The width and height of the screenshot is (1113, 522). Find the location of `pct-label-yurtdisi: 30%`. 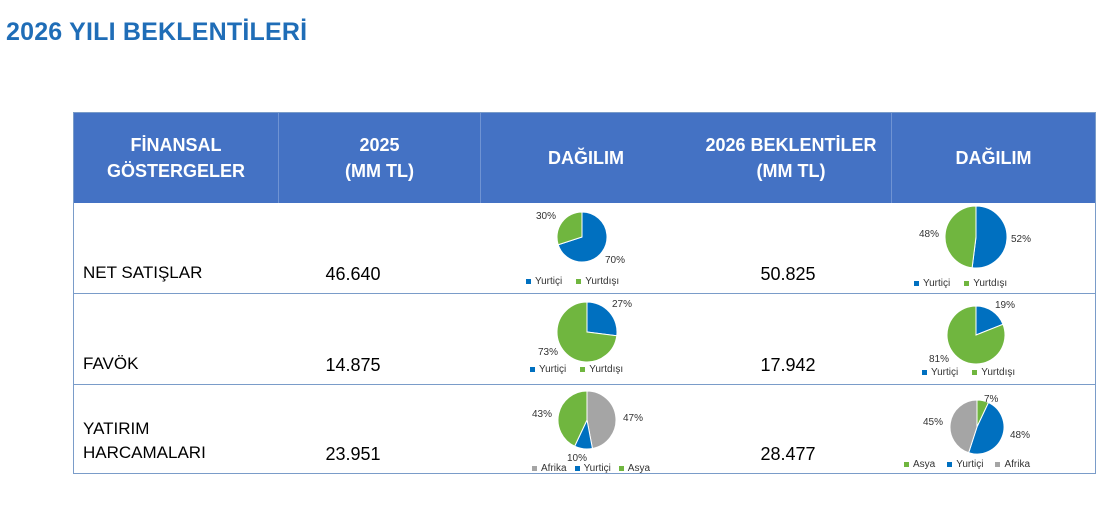

pct-label-yurtdisi: 30% is located at coordinates (546, 216).